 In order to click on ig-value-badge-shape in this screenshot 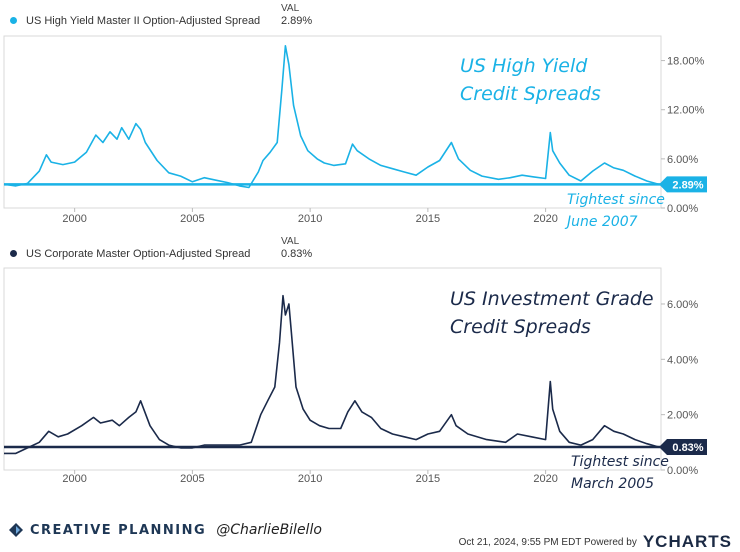, I will do `click(683, 447)`.